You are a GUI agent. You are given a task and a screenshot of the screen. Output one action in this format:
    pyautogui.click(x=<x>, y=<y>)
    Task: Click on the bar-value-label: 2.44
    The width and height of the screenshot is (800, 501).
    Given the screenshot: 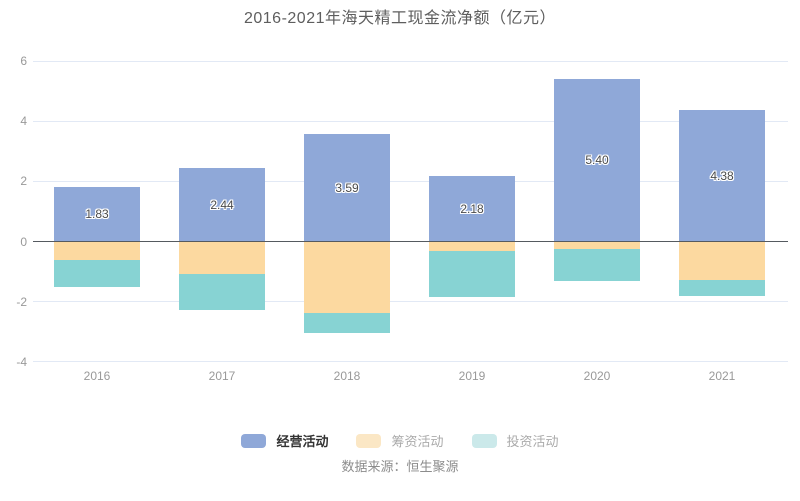 What is the action you would take?
    pyautogui.click(x=222, y=204)
    